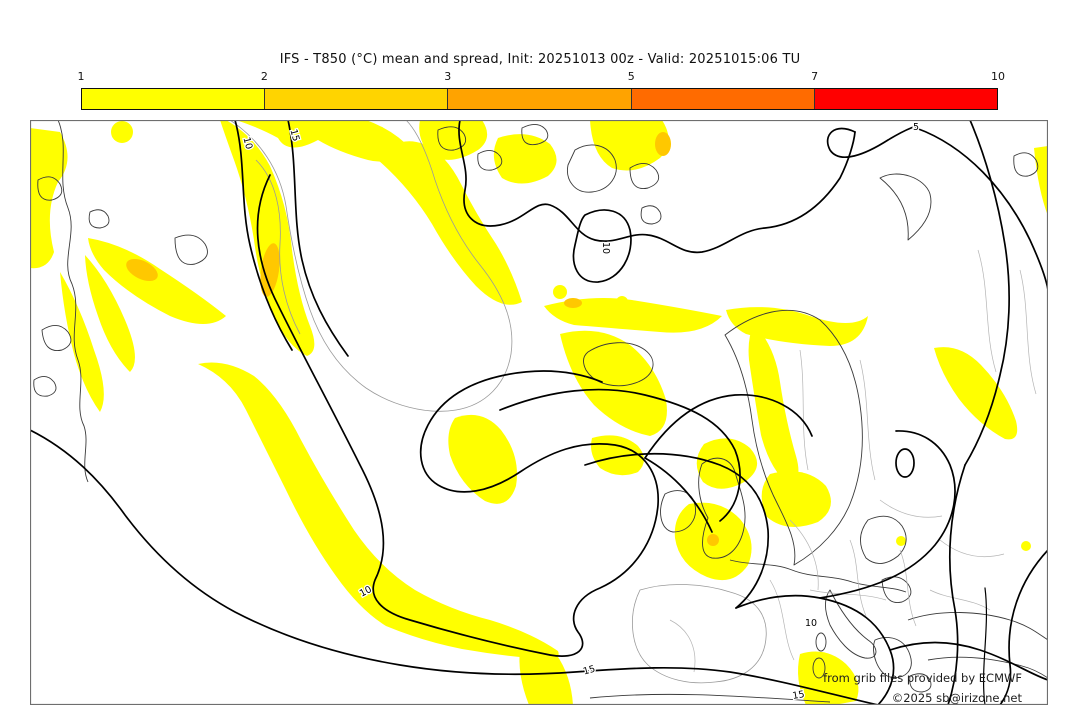  I want to click on colorbar, so click(539, 99).